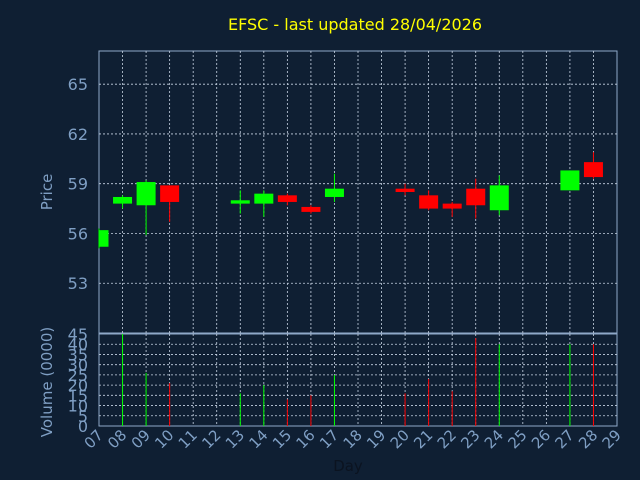  Describe the element at coordinates (141, 439) in the screenshot. I see `x-tick-label: 09` at that location.